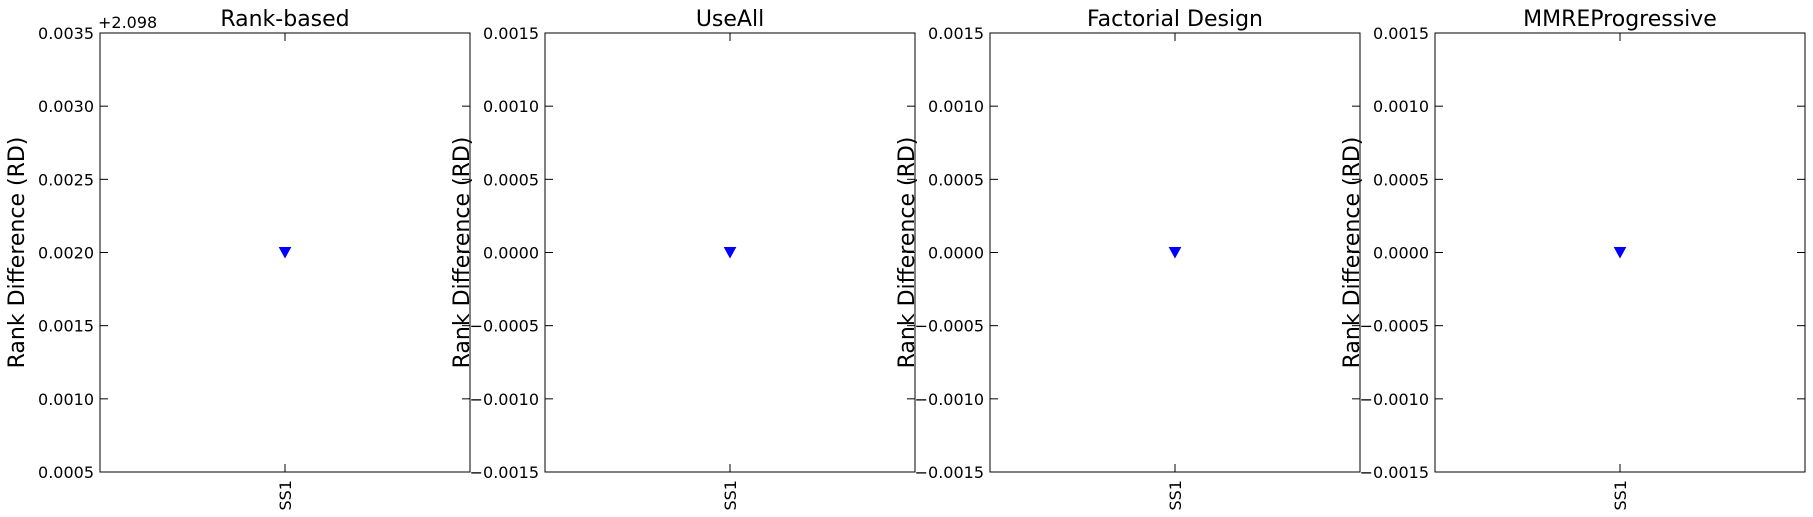 The width and height of the screenshot is (1813, 517). Describe the element at coordinates (1620, 19) in the screenshot. I see `chart-title: MMREProgressive` at that location.